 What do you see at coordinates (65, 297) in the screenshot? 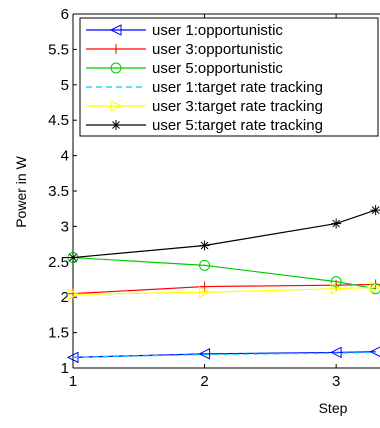
I see `y-tick-label: 2` at bounding box center [65, 297].